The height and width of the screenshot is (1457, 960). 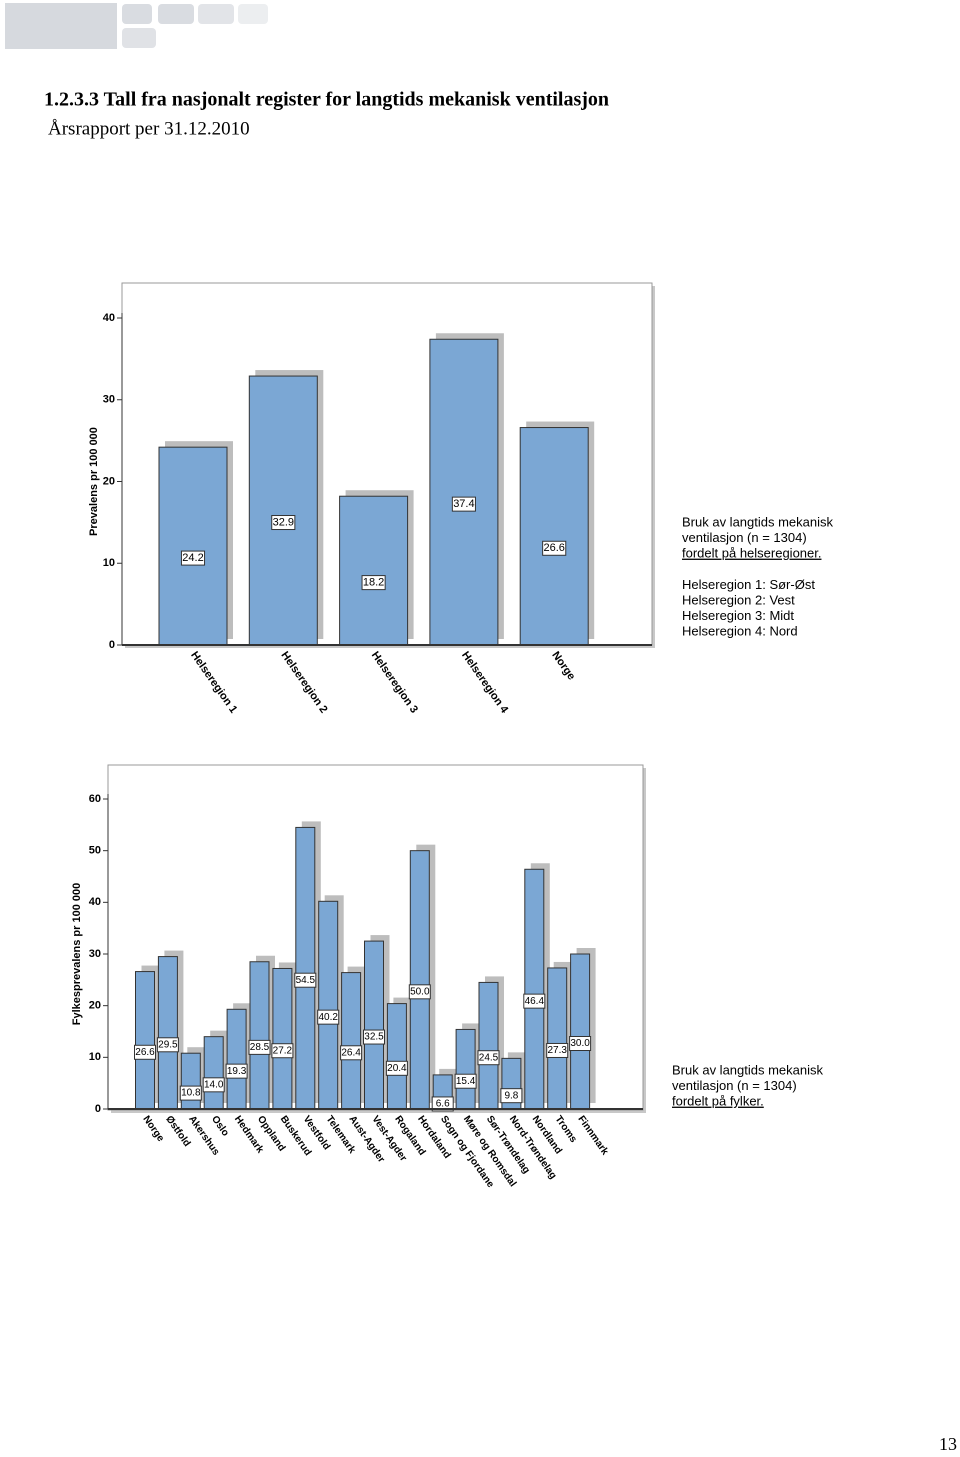 I want to click on value-label: 19.3, so click(x=237, y=1071).